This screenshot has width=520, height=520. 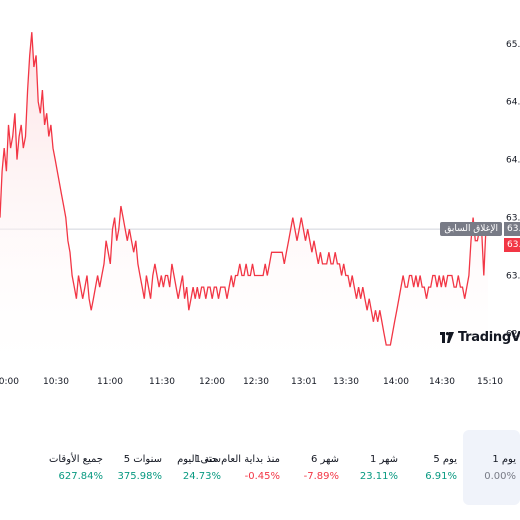 What do you see at coordinates (489, 337) in the screenshot?
I see `tradingview-logo-text: TradingView` at bounding box center [489, 337].